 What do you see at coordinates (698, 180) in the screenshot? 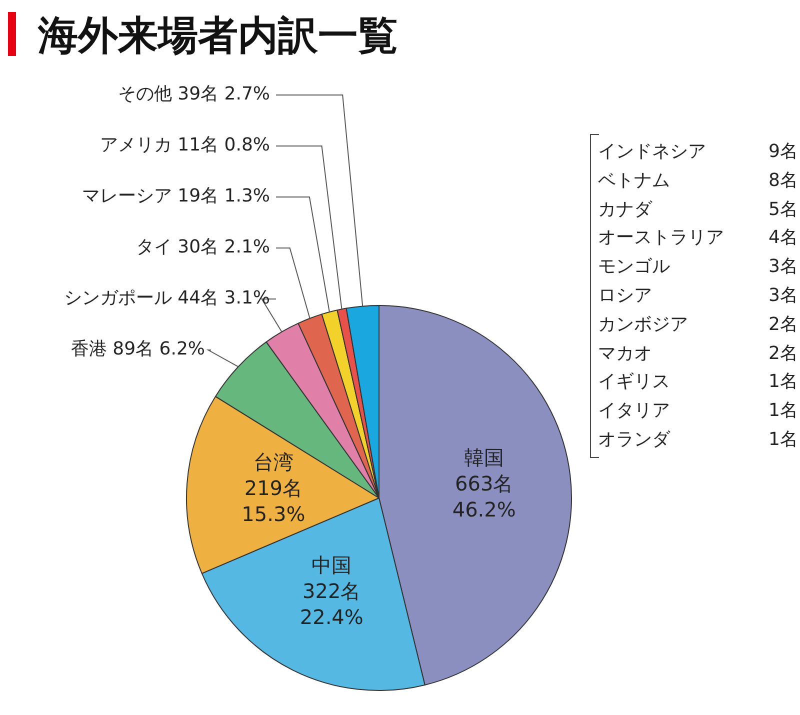
I see `text: ベトナム 8名` at bounding box center [698, 180].